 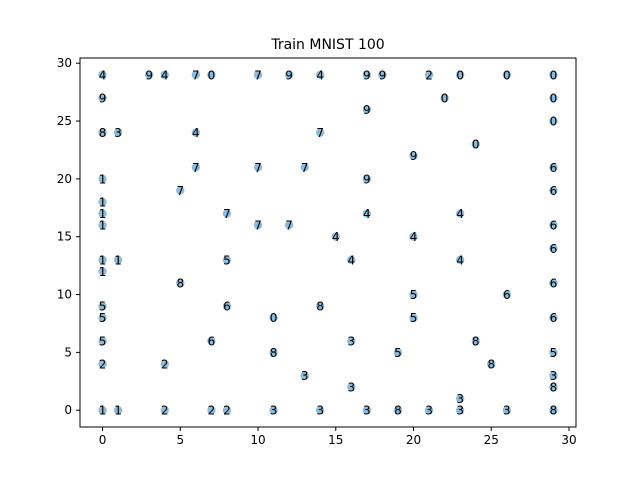 I want to click on y-tick-label: 5, so click(x=68, y=352).